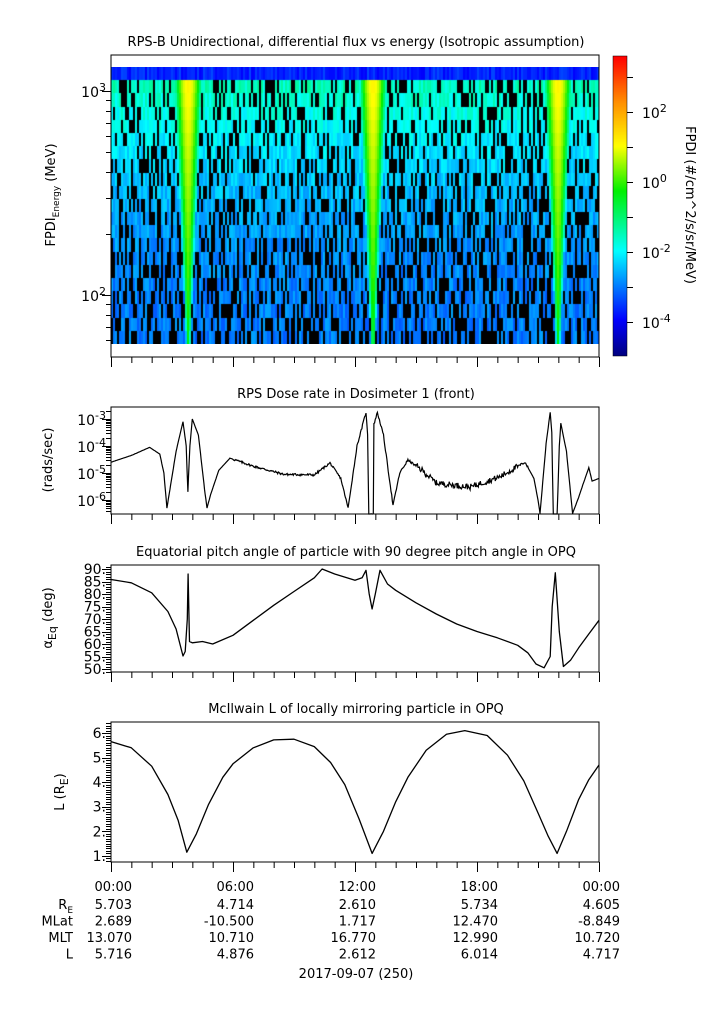 The height and width of the screenshot is (1019, 725). I want to click on y-tick-label: 70., so click(95, 620).